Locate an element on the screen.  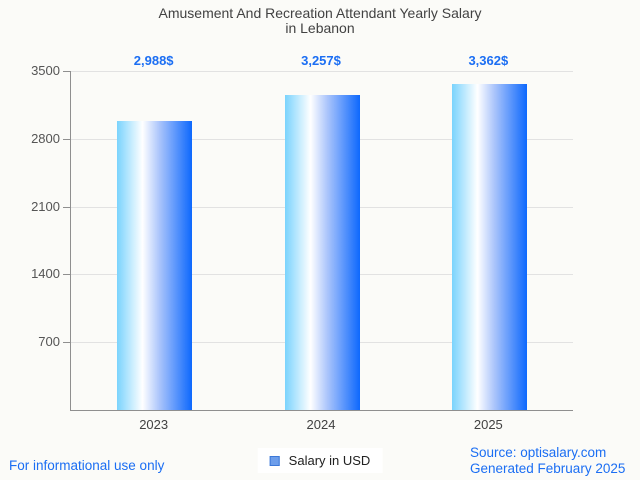
x-axis-label-2024: 2024 is located at coordinates (321, 424).